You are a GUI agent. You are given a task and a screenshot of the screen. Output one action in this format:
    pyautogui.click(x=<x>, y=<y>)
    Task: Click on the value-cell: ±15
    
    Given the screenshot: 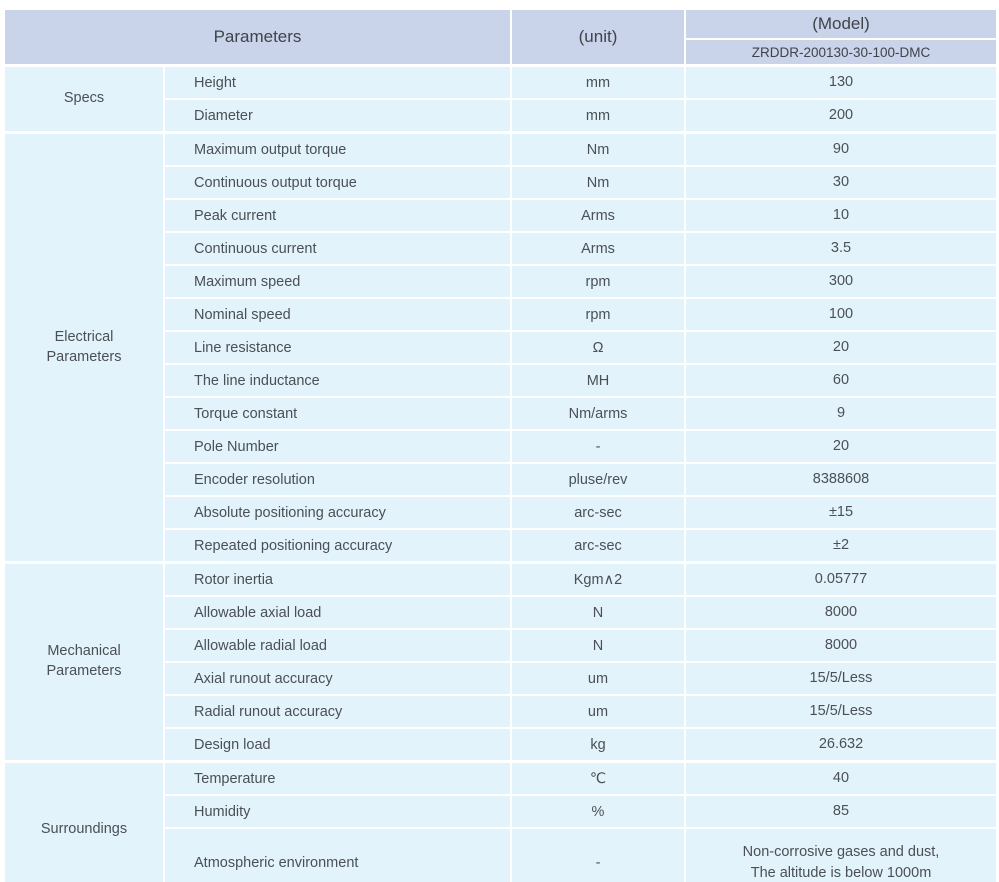 What is the action you would take?
    pyautogui.click(x=841, y=512)
    